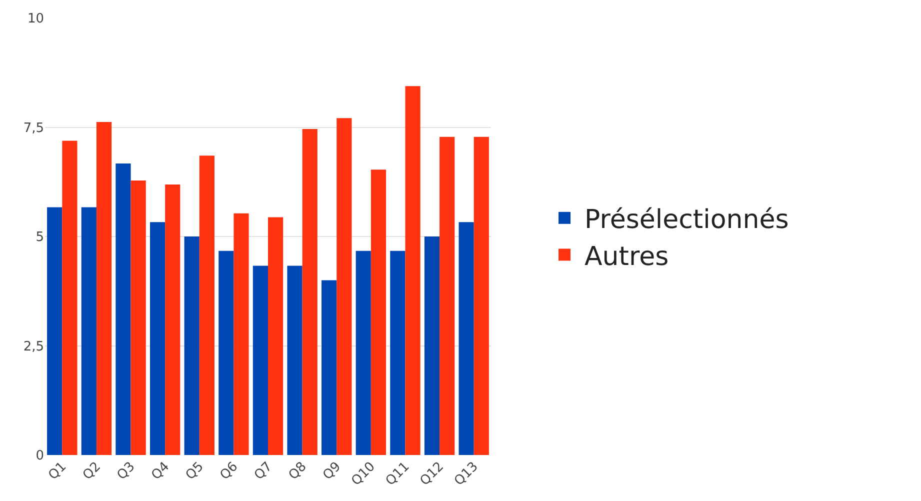 The width and height of the screenshot is (921, 501). Describe the element at coordinates (35, 19) in the screenshot. I see `y-tick-label: 10` at that location.